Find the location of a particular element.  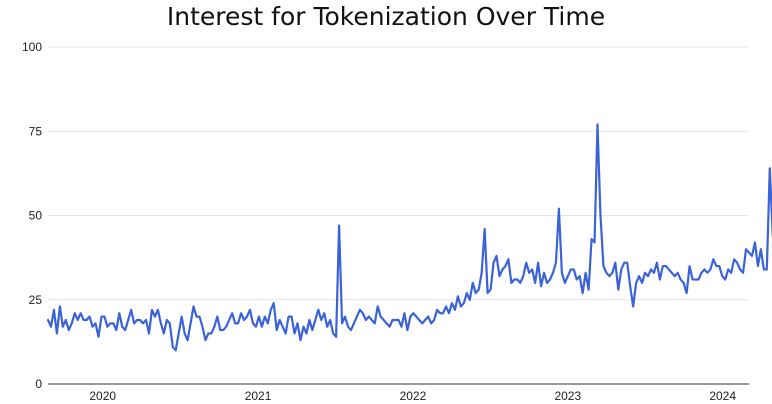

y-tick-label: 100 is located at coordinates (32, 47).